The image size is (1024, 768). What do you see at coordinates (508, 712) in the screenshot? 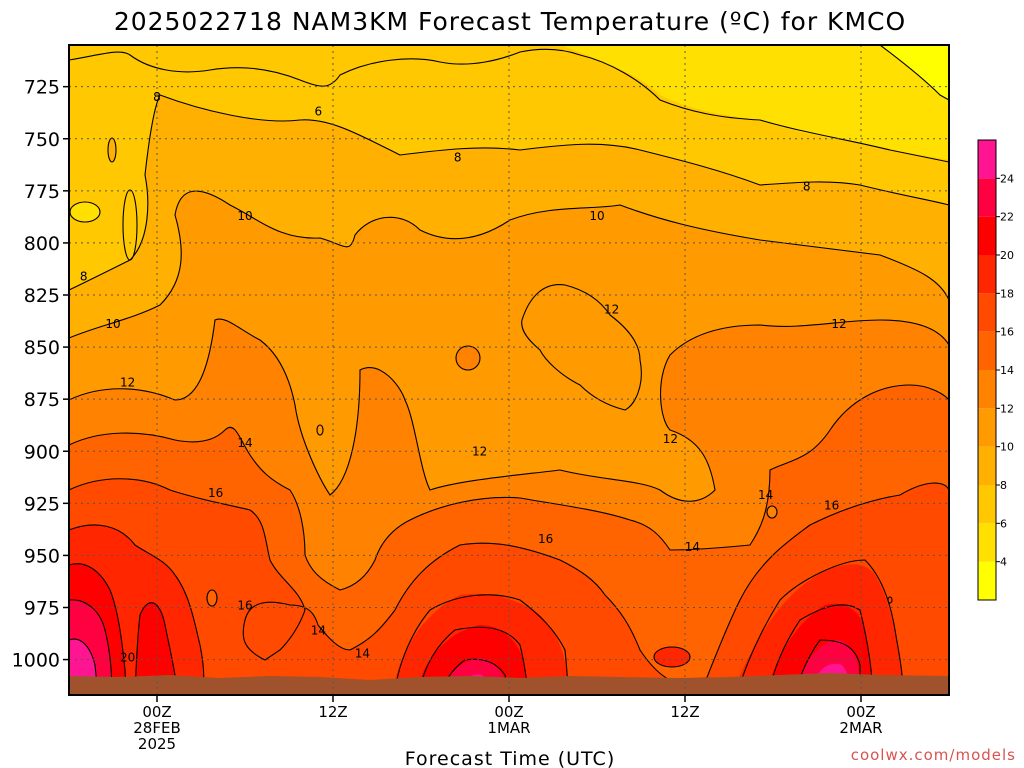
I see `x-tick-label-2-0: 00Z` at bounding box center [508, 712].